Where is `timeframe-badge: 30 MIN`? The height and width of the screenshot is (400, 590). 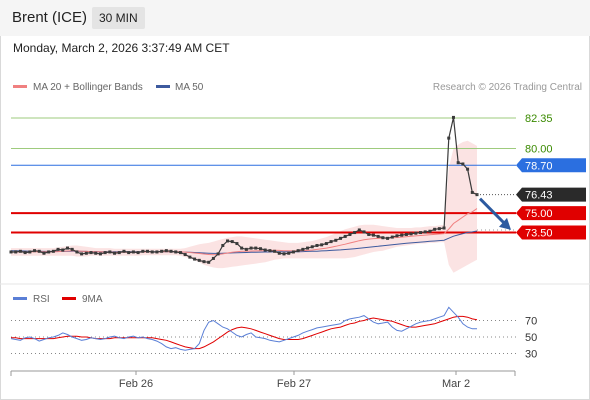
timeframe-badge: 30 MIN is located at coordinates (118, 18).